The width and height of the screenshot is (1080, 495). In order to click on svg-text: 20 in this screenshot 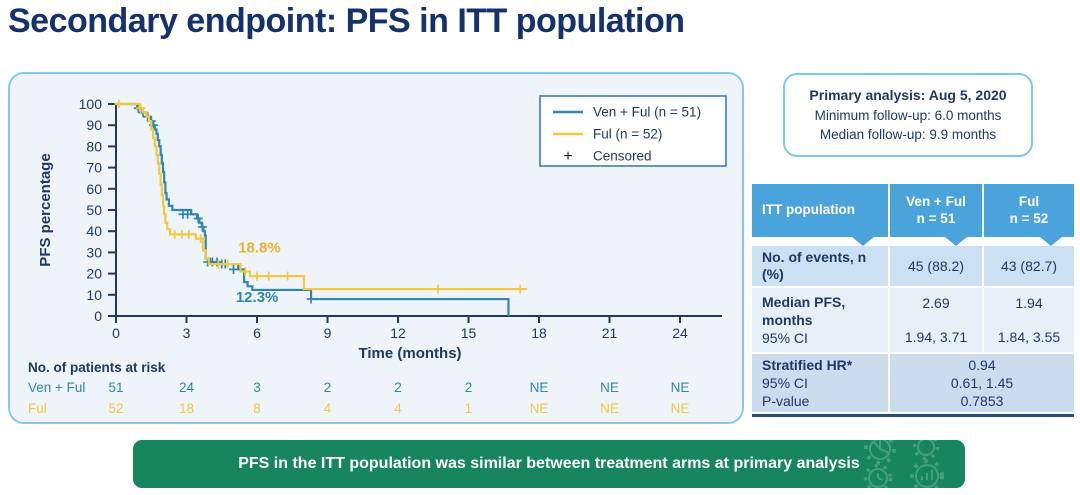, I will do `click(94, 274)`.